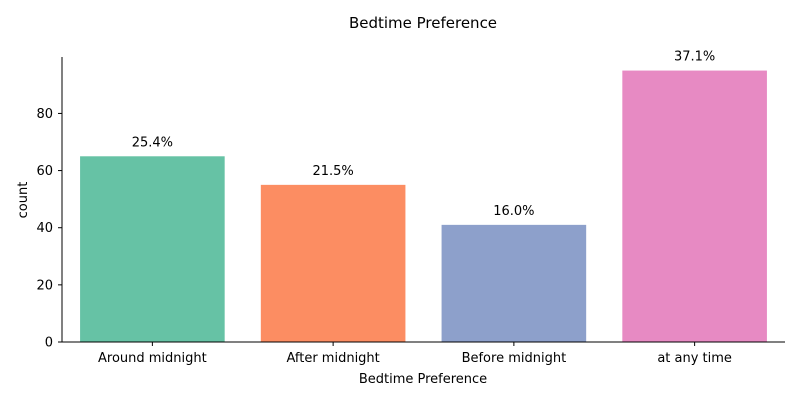 The image size is (800, 400). What do you see at coordinates (44, 171) in the screenshot?
I see `y-tick-label-3: 60` at bounding box center [44, 171].